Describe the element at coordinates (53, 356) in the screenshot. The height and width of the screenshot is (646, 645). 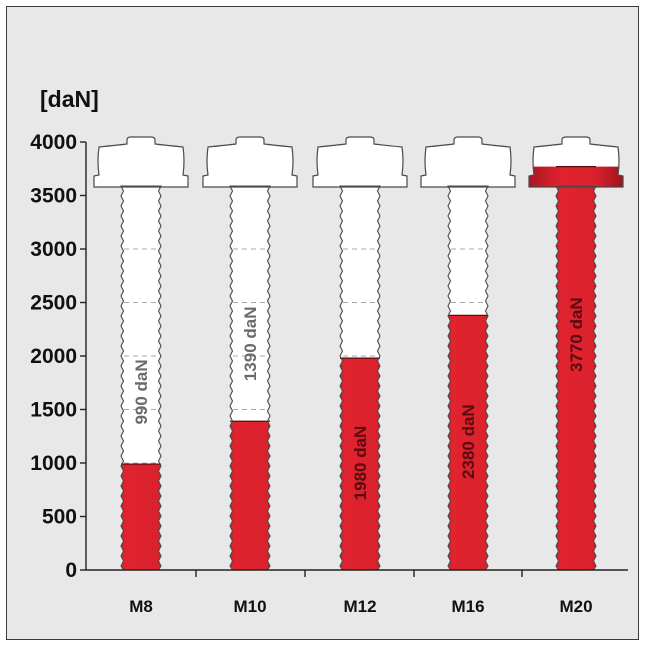
I see `y-tick-label: 2000` at that location.